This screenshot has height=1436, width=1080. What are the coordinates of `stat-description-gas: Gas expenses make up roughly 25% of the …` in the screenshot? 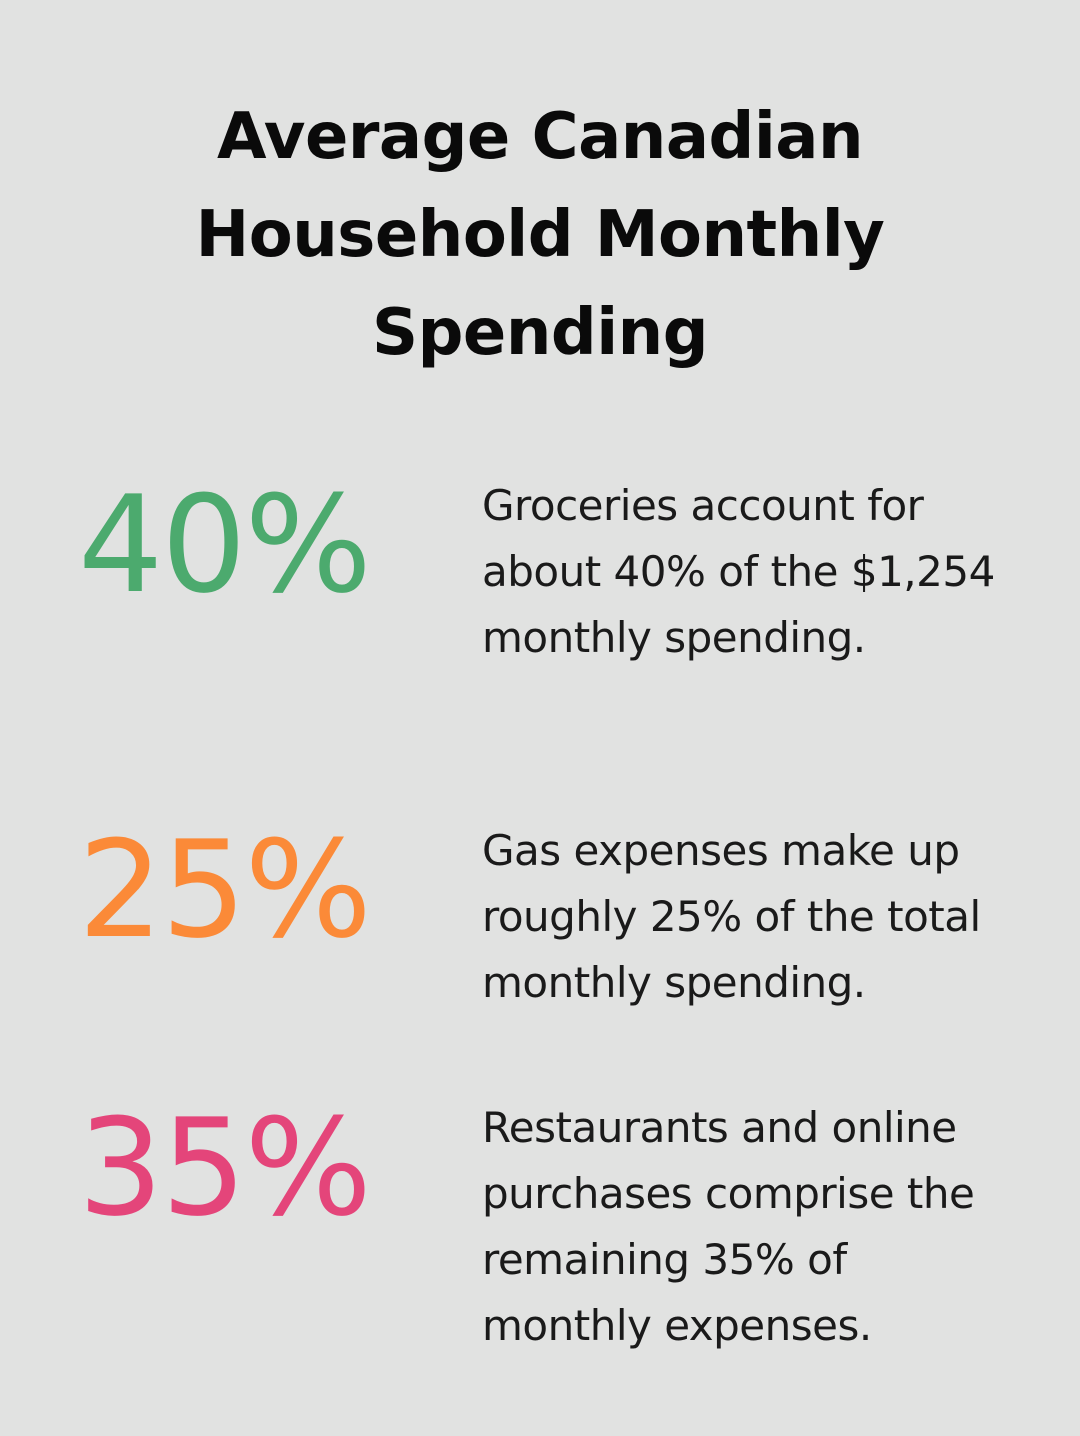 It's located at (731, 916).